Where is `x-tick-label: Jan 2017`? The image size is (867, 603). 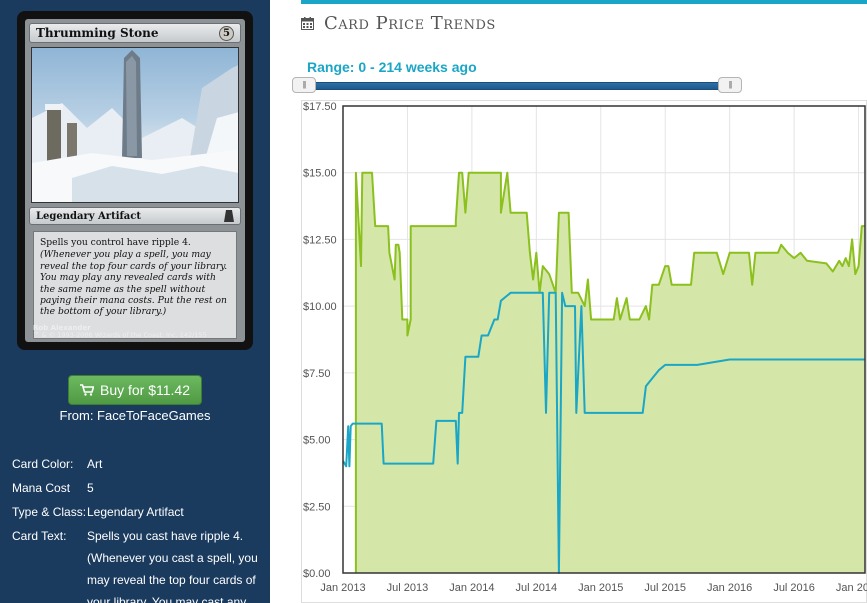
x-tick-label: Jan 2017 is located at coordinates (851, 588).